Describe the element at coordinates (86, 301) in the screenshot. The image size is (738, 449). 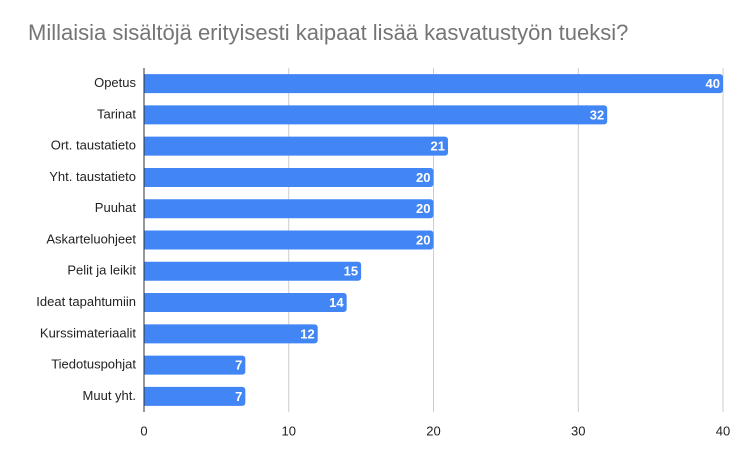
I see `y-tick-label: Ideat tapahtumiin` at that location.